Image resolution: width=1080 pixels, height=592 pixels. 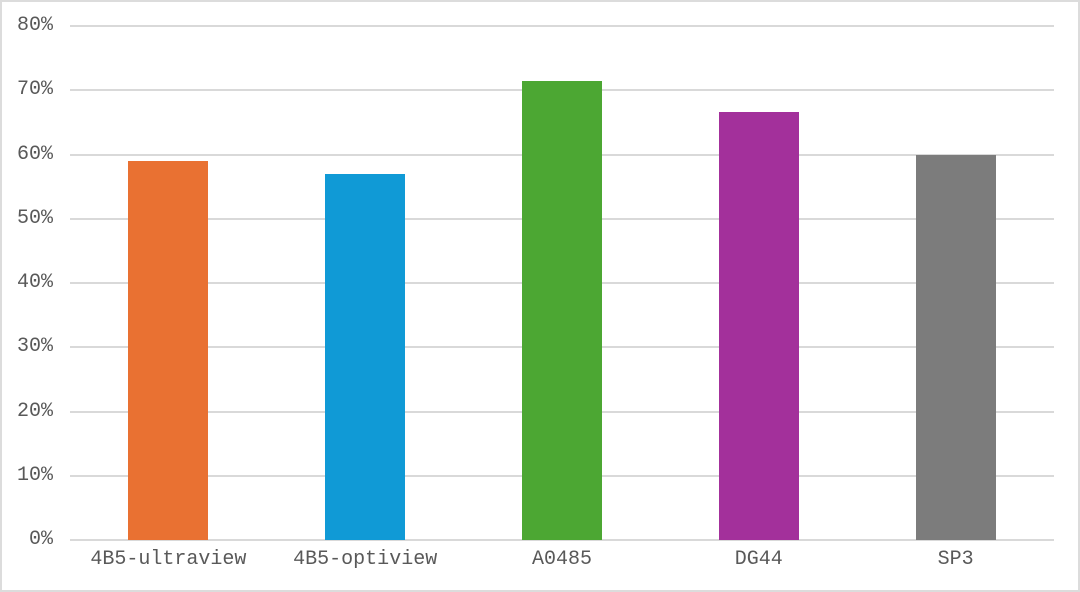 What do you see at coordinates (34, 411) in the screenshot?
I see `y-tick-label: 20%` at bounding box center [34, 411].